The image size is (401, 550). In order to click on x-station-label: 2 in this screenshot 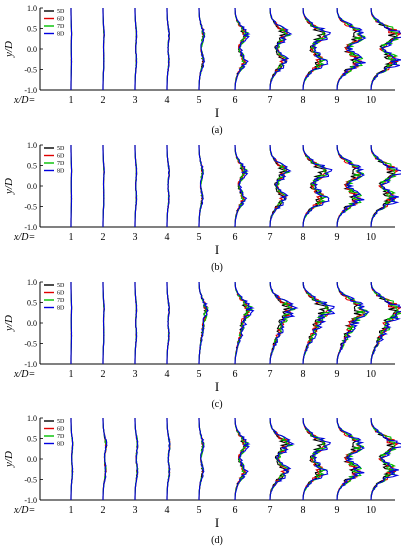, I will do `click(103, 510)`.